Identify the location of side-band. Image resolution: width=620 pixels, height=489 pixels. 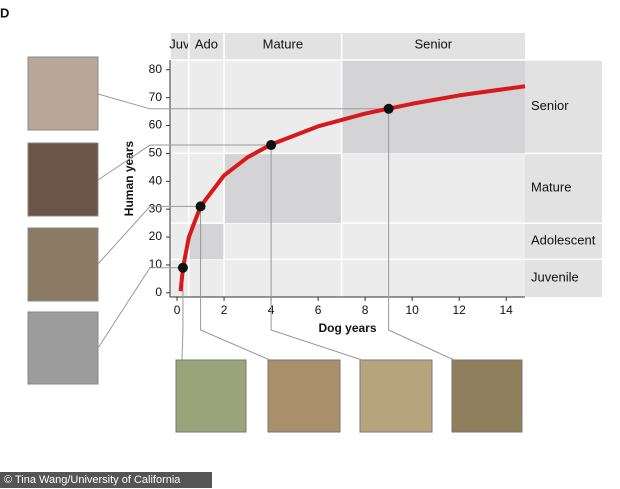
(563, 178).